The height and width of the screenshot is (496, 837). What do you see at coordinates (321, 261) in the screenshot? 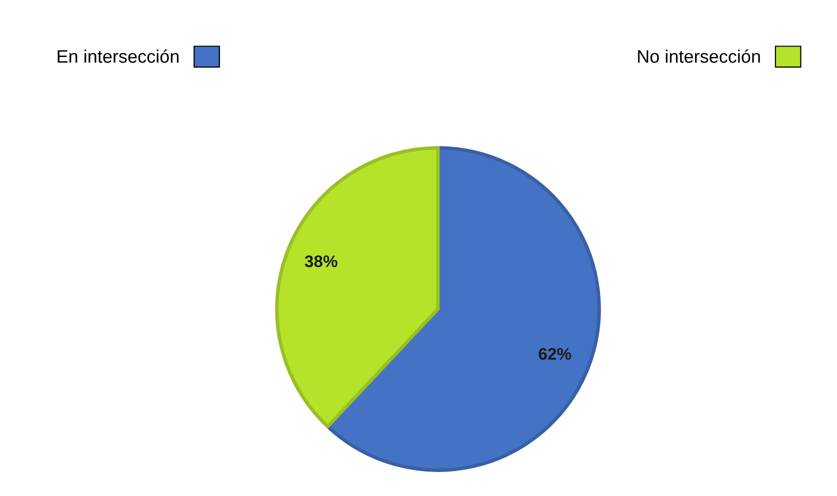
I see `data-label: 38%` at bounding box center [321, 261].